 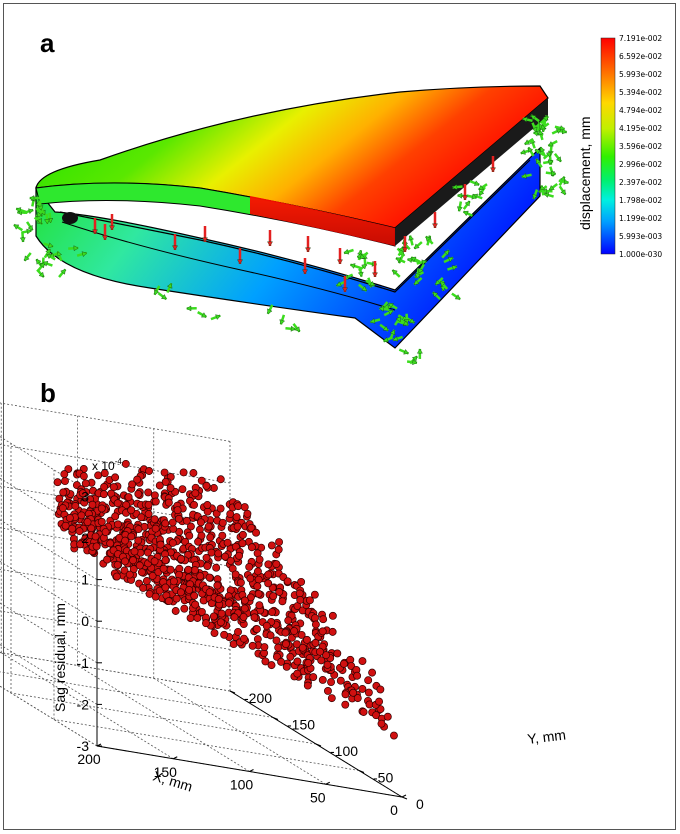 What do you see at coordinates (85, 496) in the screenshot?
I see `z-tick-label: 3` at bounding box center [85, 496].